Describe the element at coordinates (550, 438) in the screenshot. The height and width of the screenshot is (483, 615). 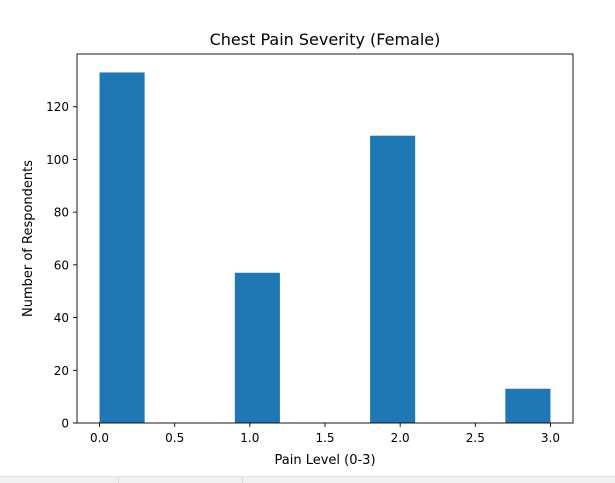
I see `x-tick-label: 3.0` at that location.